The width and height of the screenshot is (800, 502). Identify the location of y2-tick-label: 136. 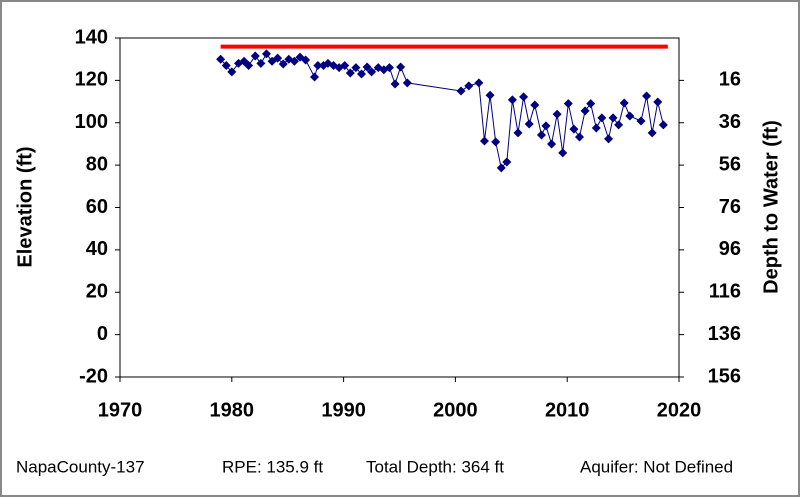
(724, 334).